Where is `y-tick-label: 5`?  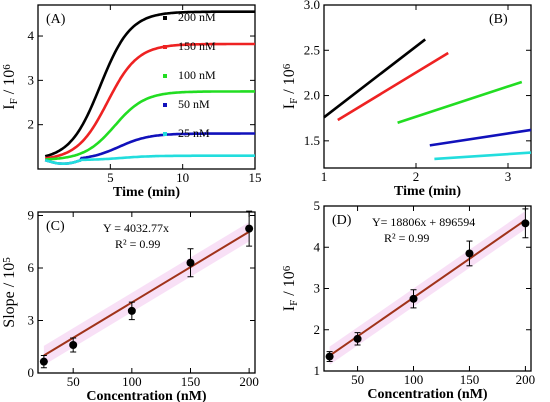
y-tick-label: 5 is located at coordinates (317, 205).